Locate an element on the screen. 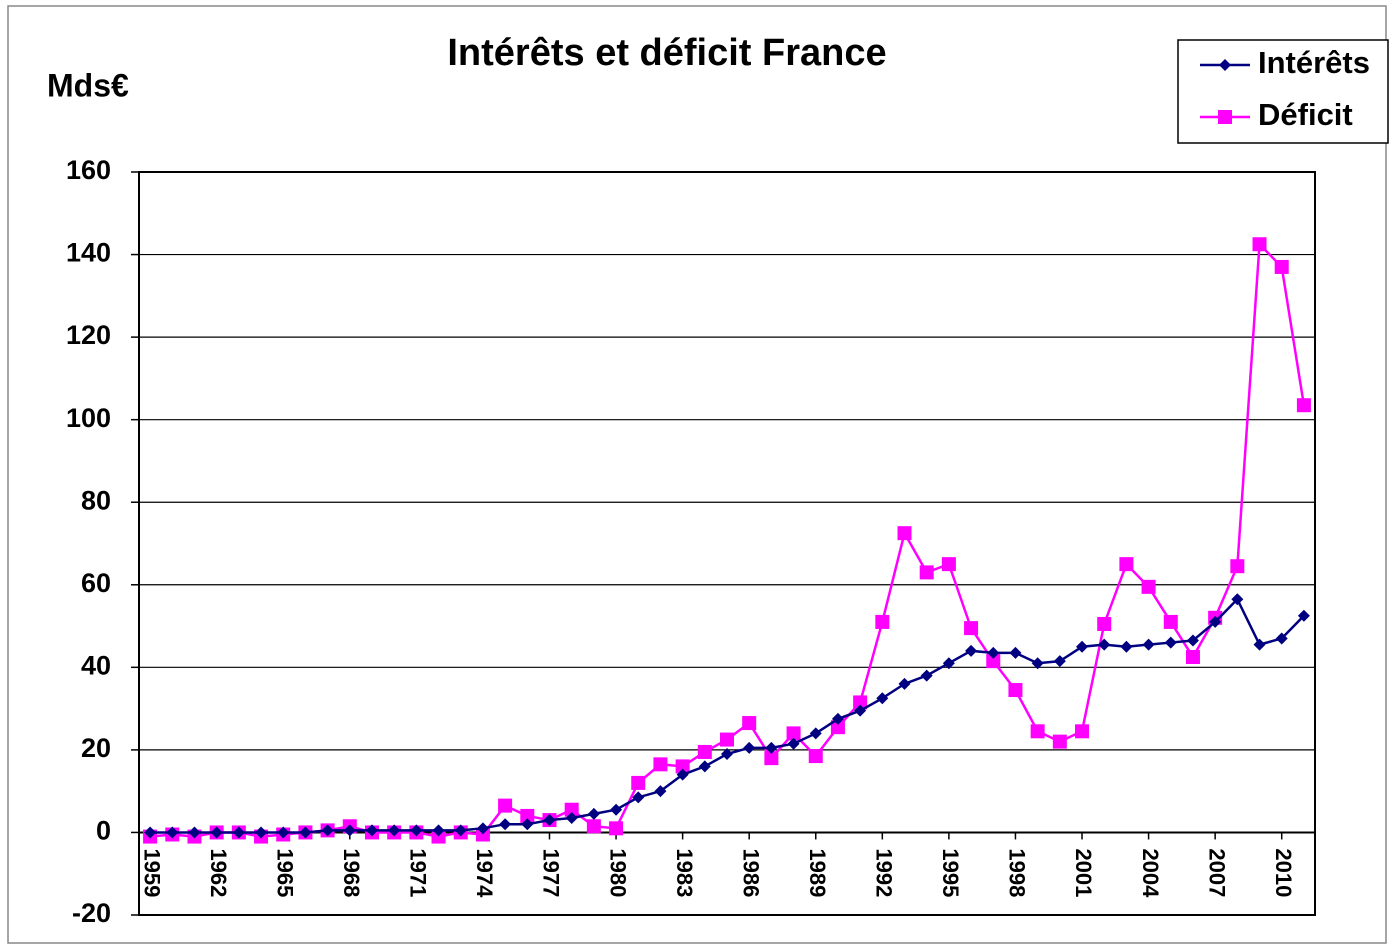  legend-label: Déficit is located at coordinates (1305, 114).